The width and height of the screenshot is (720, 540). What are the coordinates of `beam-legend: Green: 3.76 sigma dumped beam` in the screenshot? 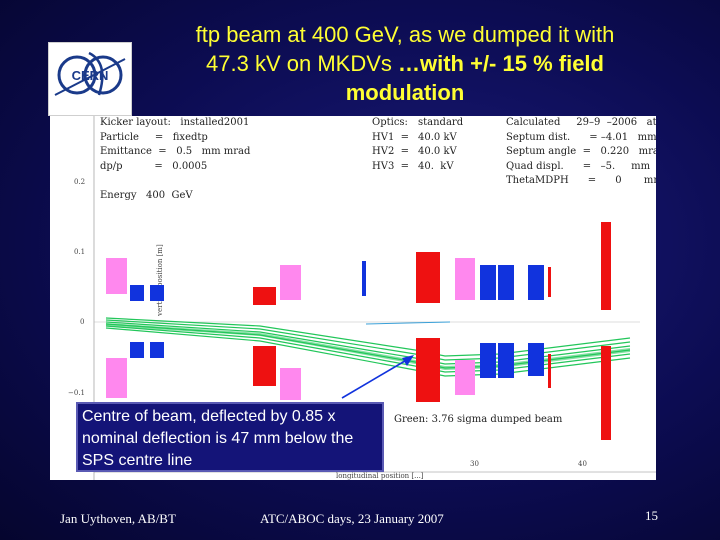 It's located at (478, 419).